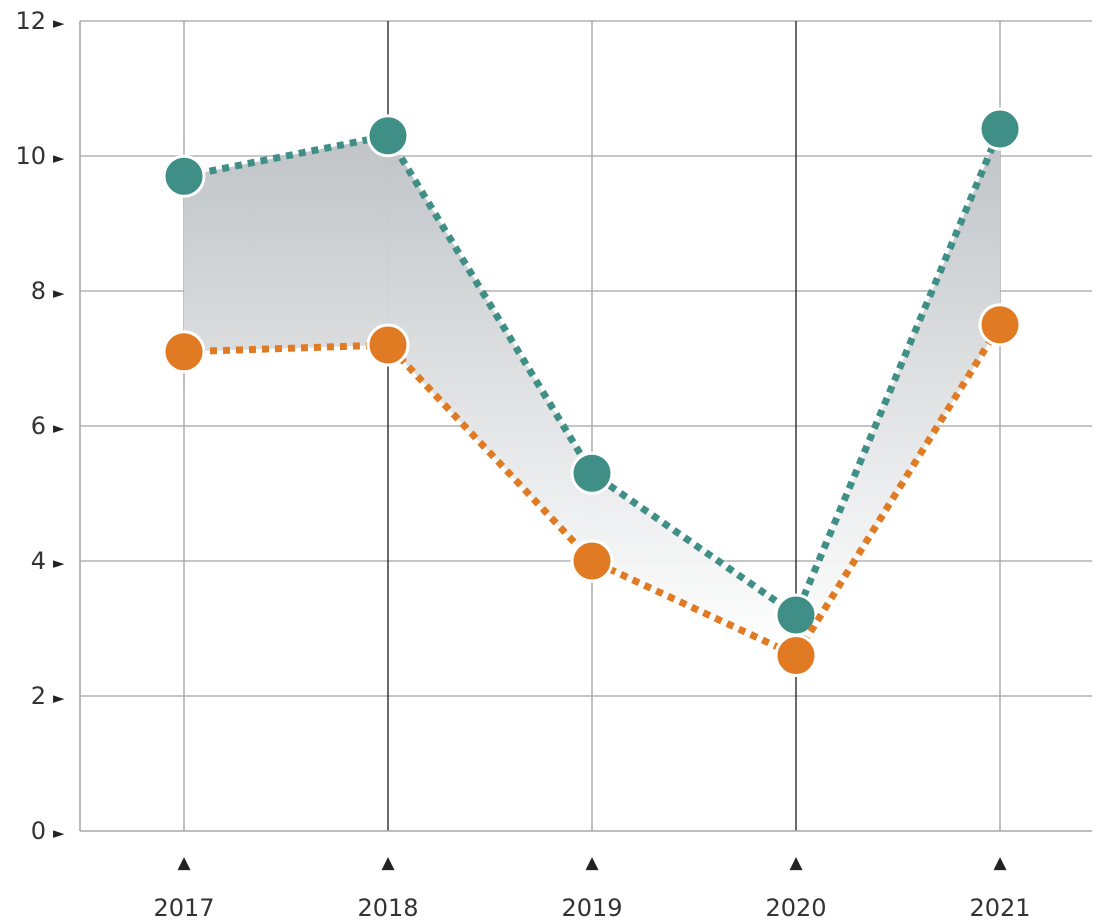  I want to click on series-2-point-2020, so click(796, 655).